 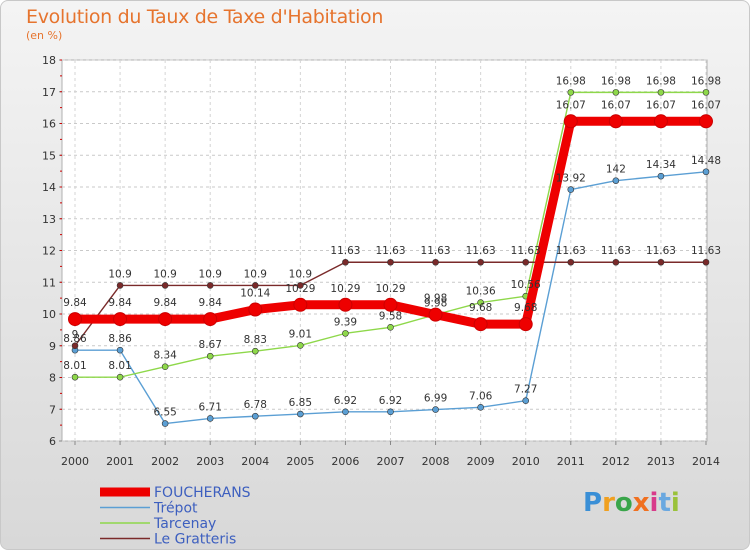 I want to click on data-label: 9.39, so click(x=345, y=322).